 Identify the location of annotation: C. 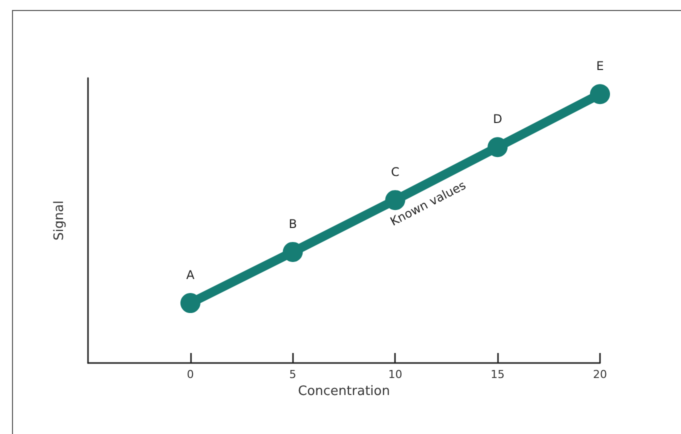
(395, 172).